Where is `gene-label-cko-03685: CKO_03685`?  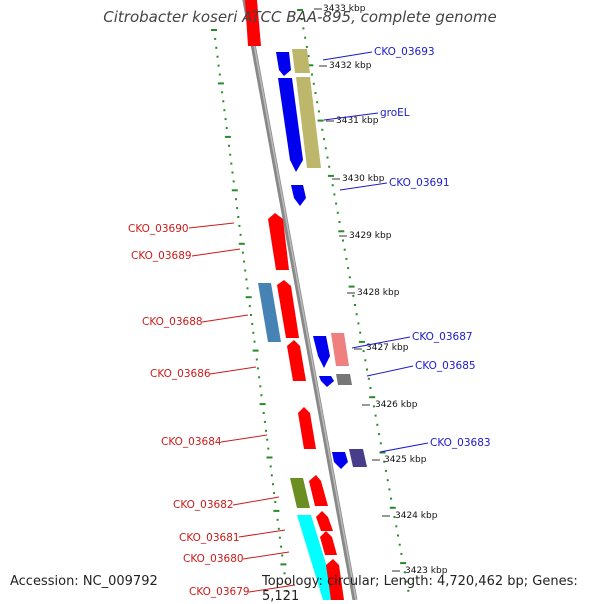 gene-label-cko-03685: CKO_03685 is located at coordinates (445, 366).